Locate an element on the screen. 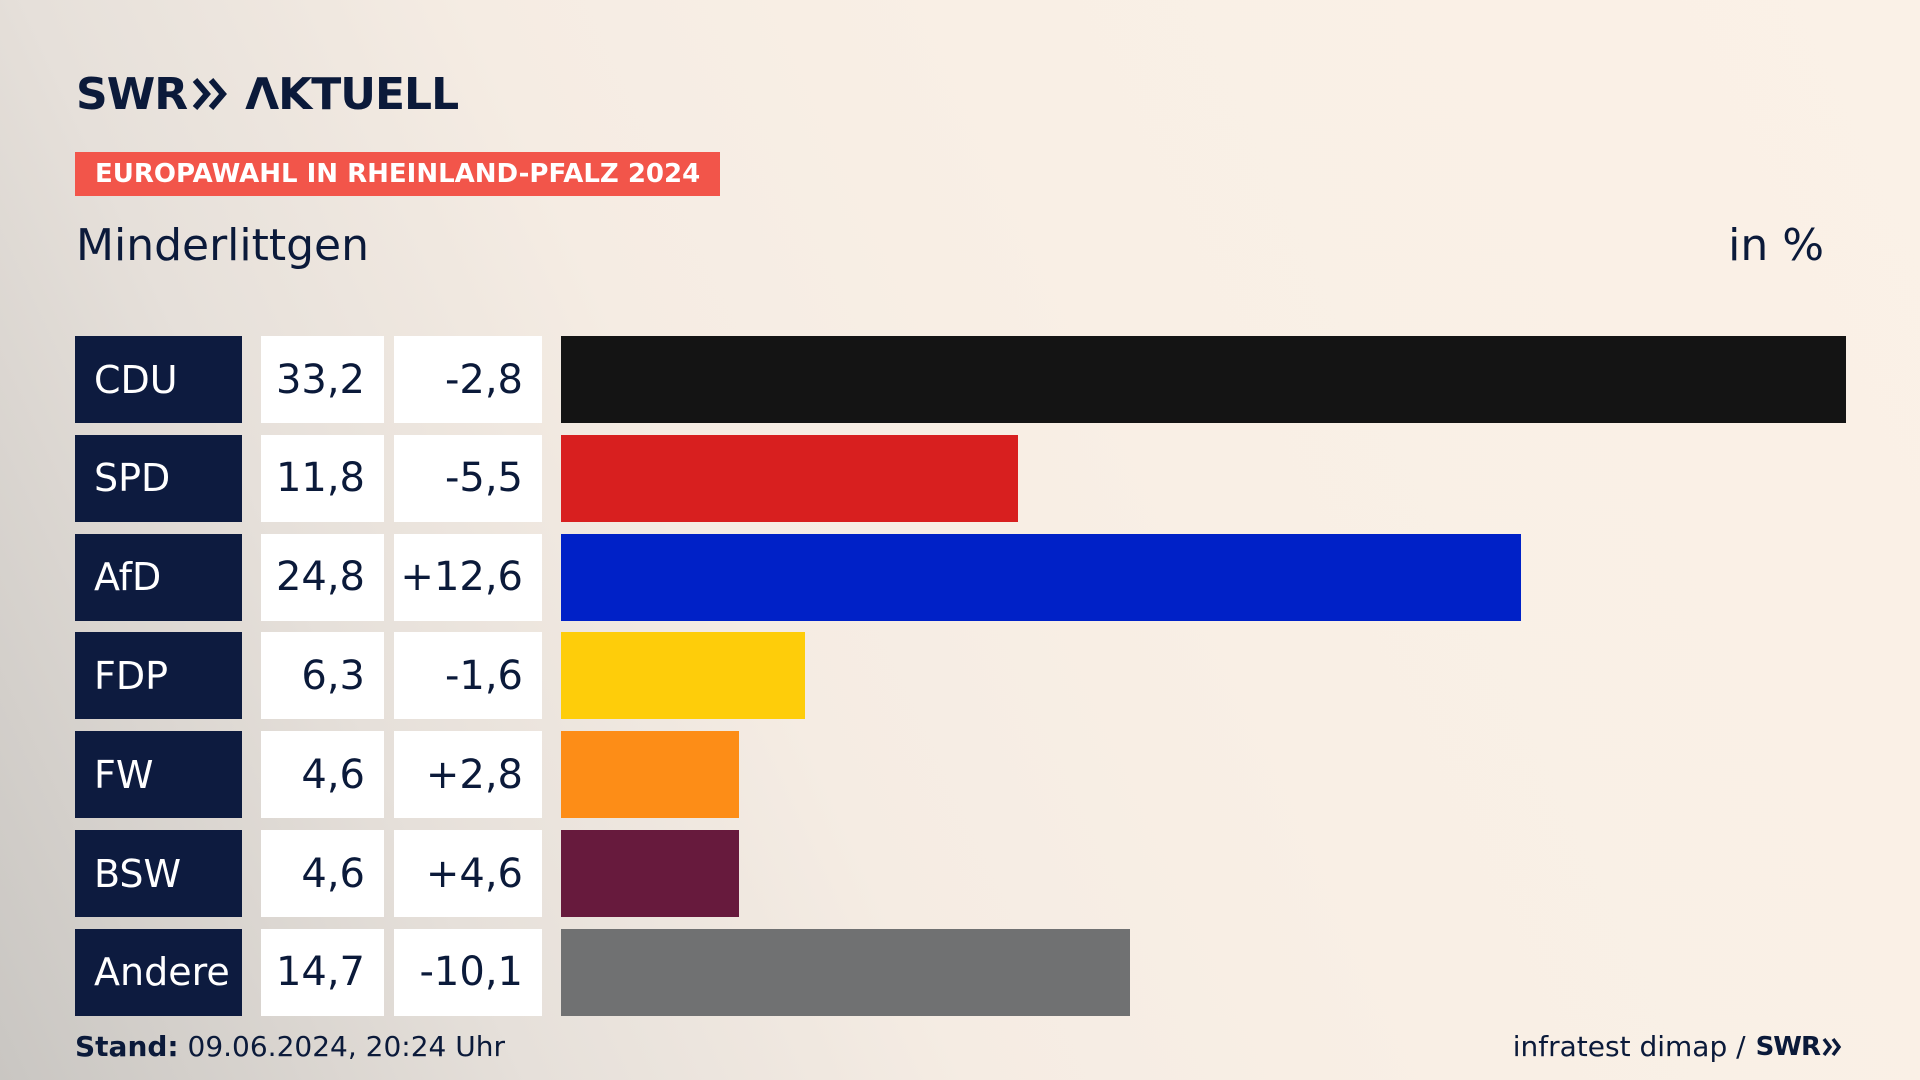  swr-aktuell-logo: SWR ΛKTUELL is located at coordinates (267, 94).